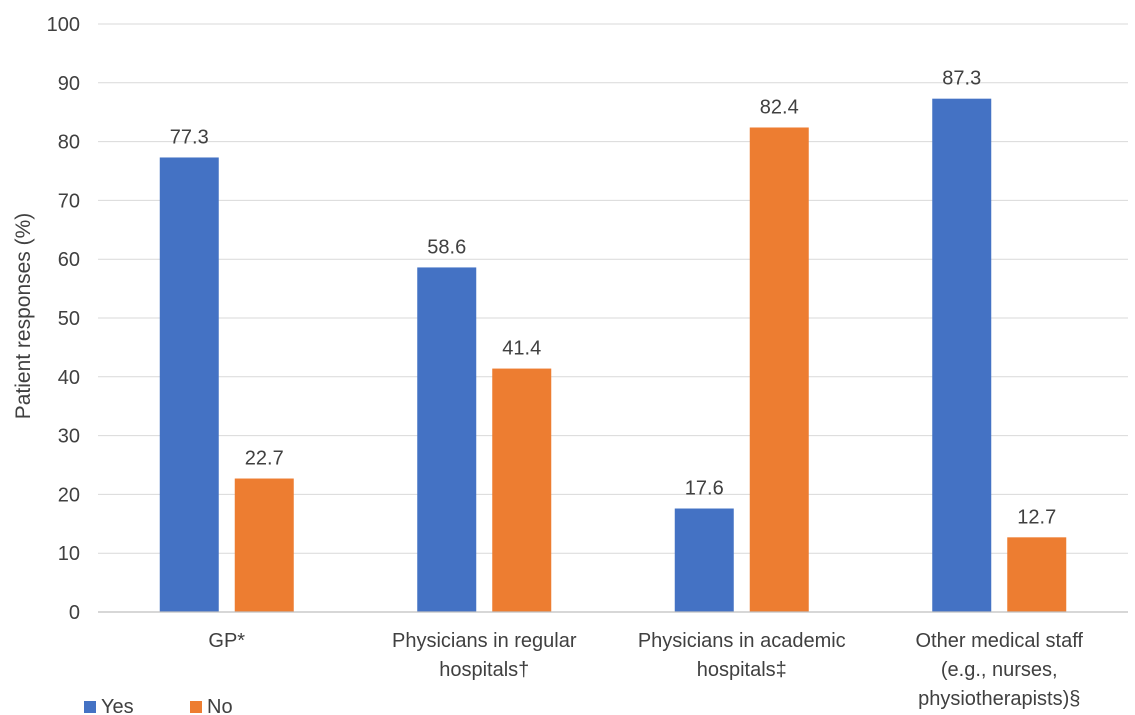  What do you see at coordinates (1000, 641) in the screenshot?
I see `category-label: Other medical staff` at bounding box center [1000, 641].